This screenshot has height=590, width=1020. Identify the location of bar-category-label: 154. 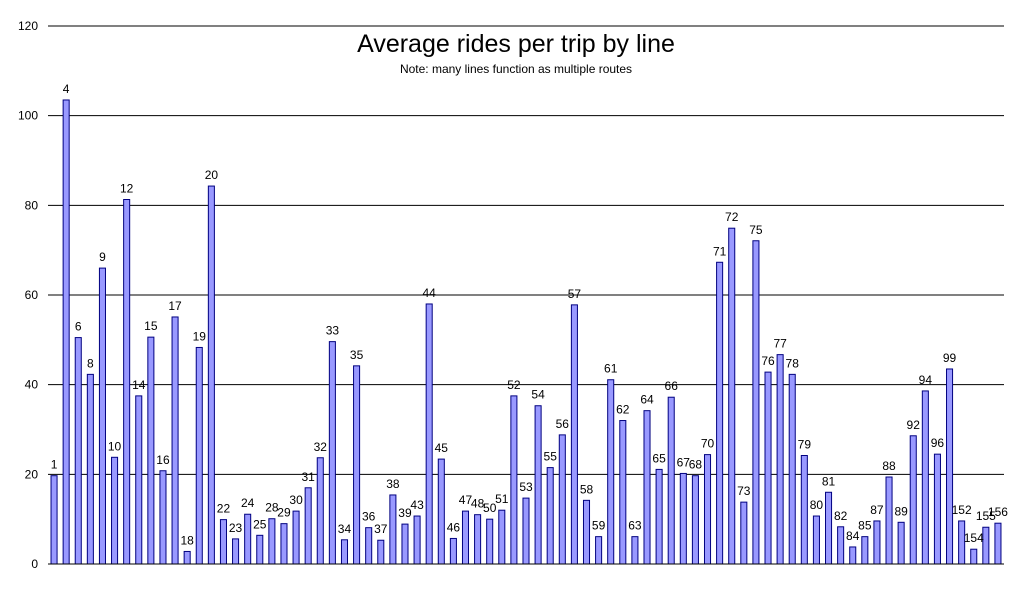
(974, 538).